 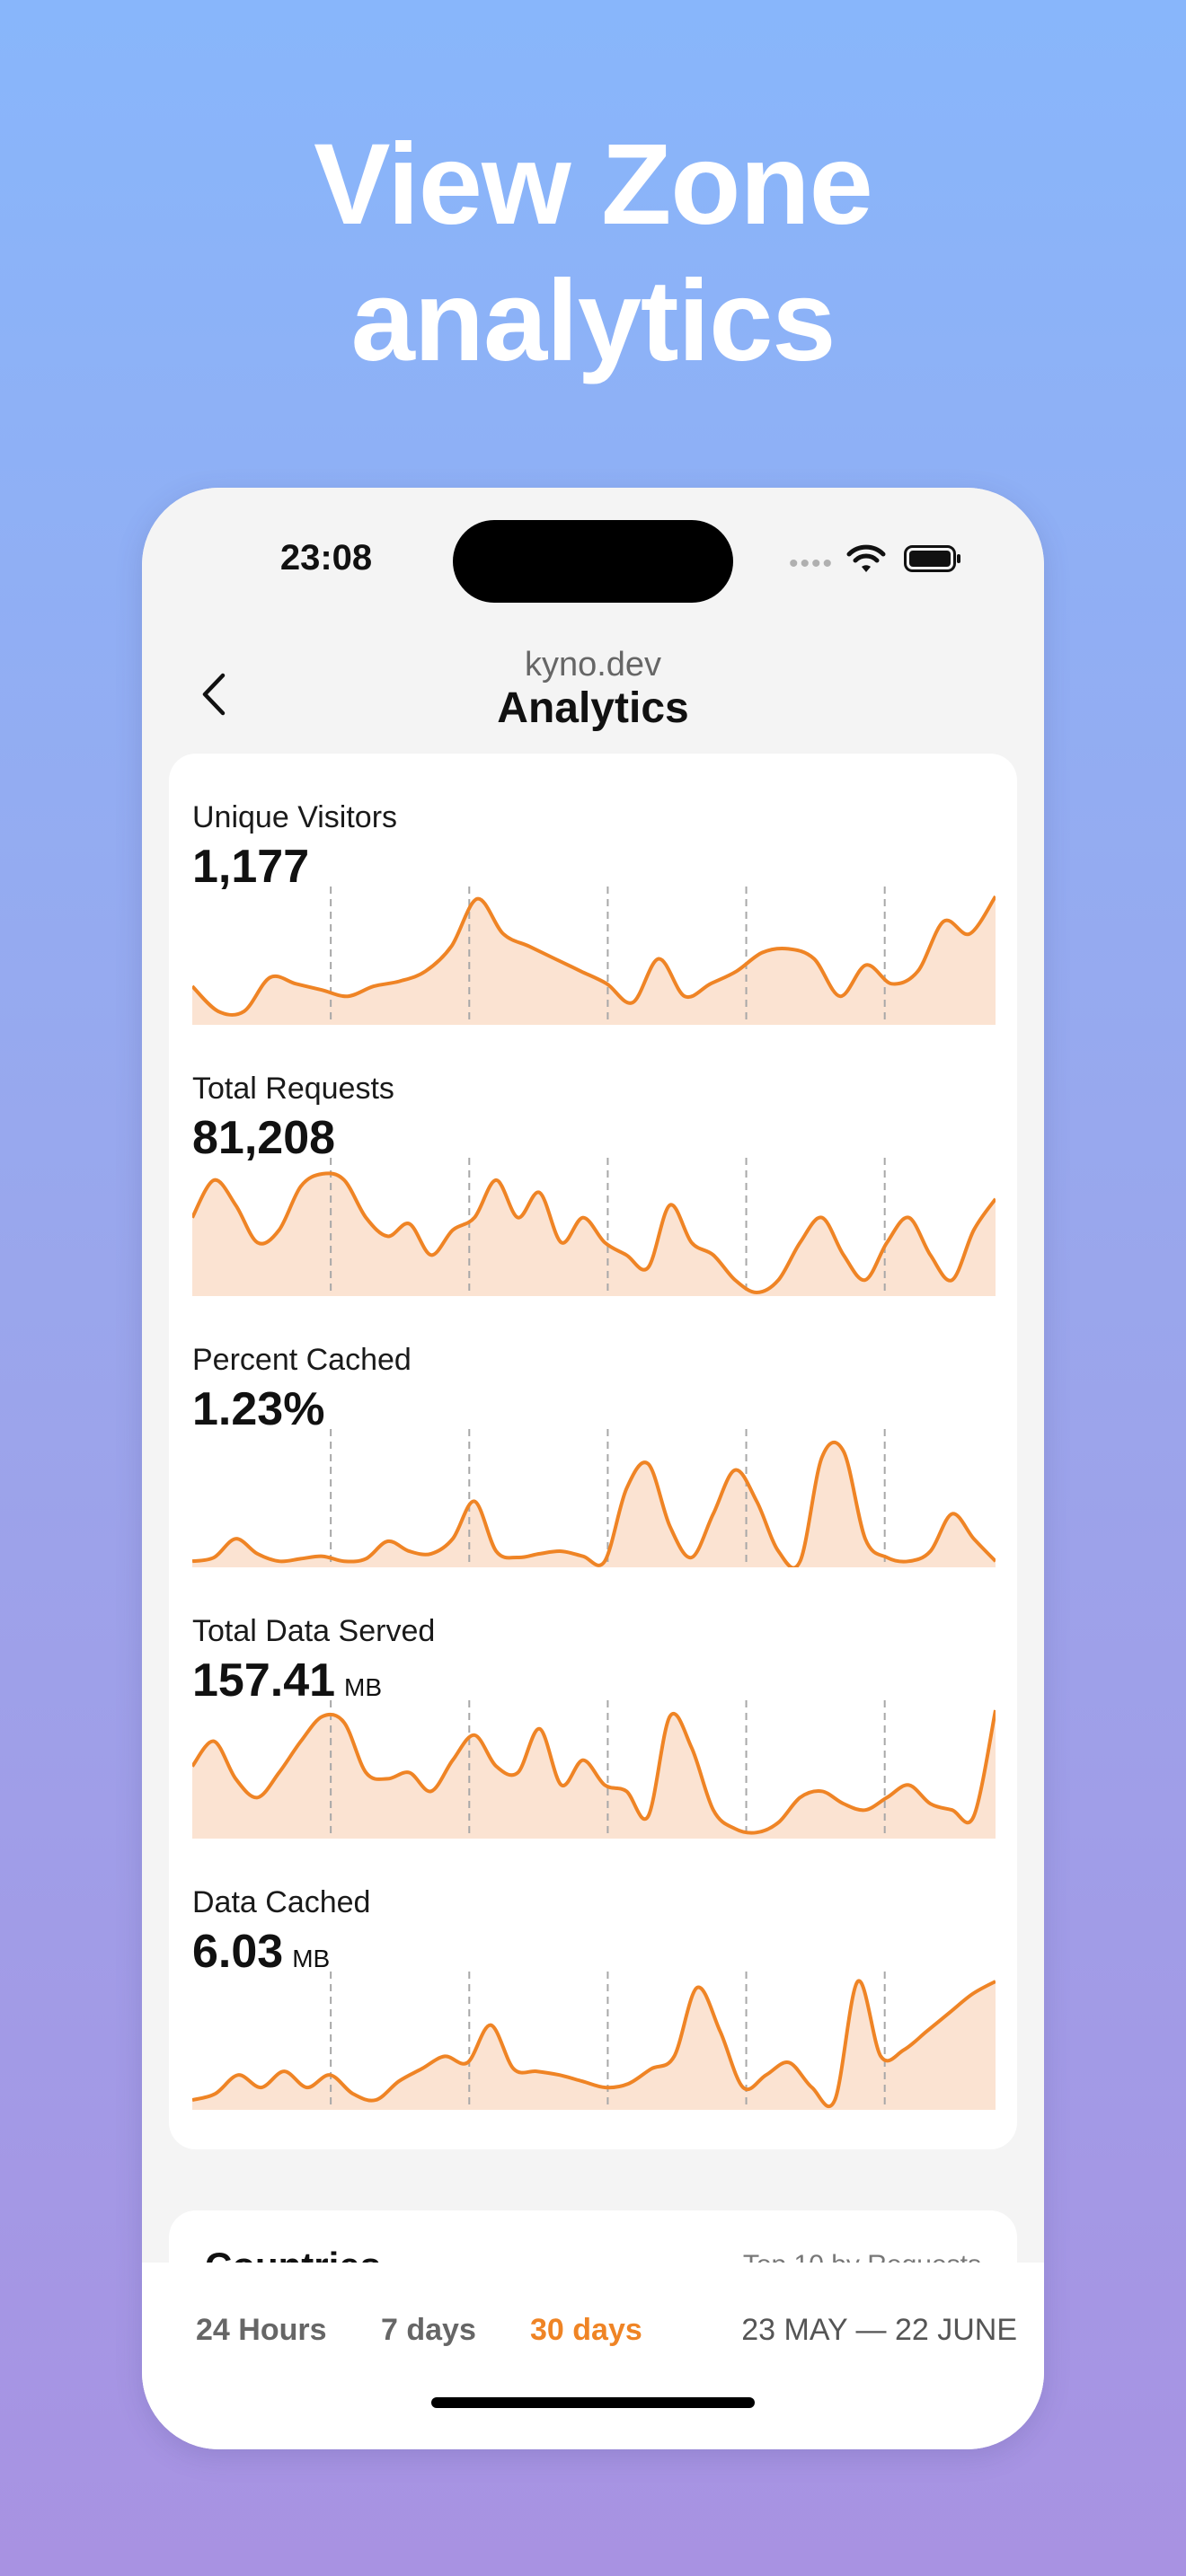 What do you see at coordinates (428, 2330) in the screenshot?
I see `tab-7-days: 7 days` at bounding box center [428, 2330].